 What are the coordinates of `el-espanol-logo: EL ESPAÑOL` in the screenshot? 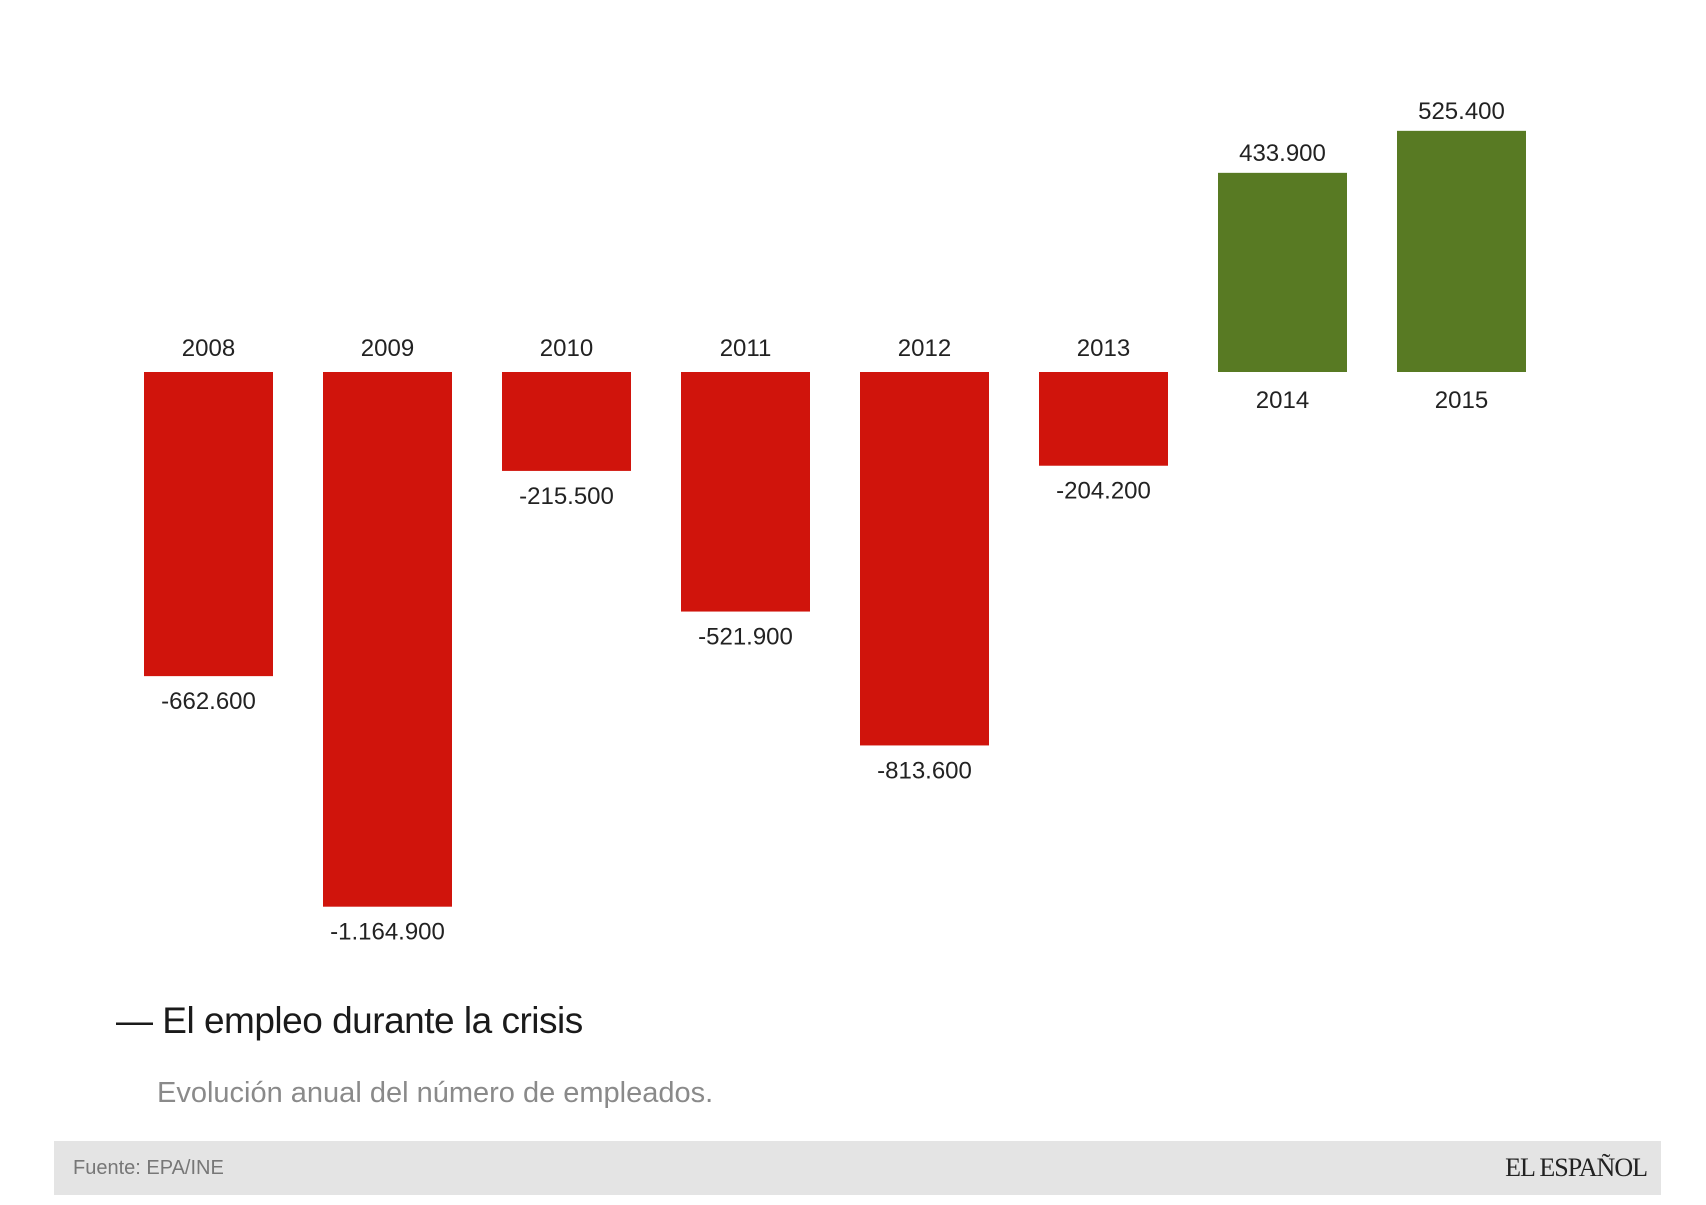 It's located at (1576, 1167).